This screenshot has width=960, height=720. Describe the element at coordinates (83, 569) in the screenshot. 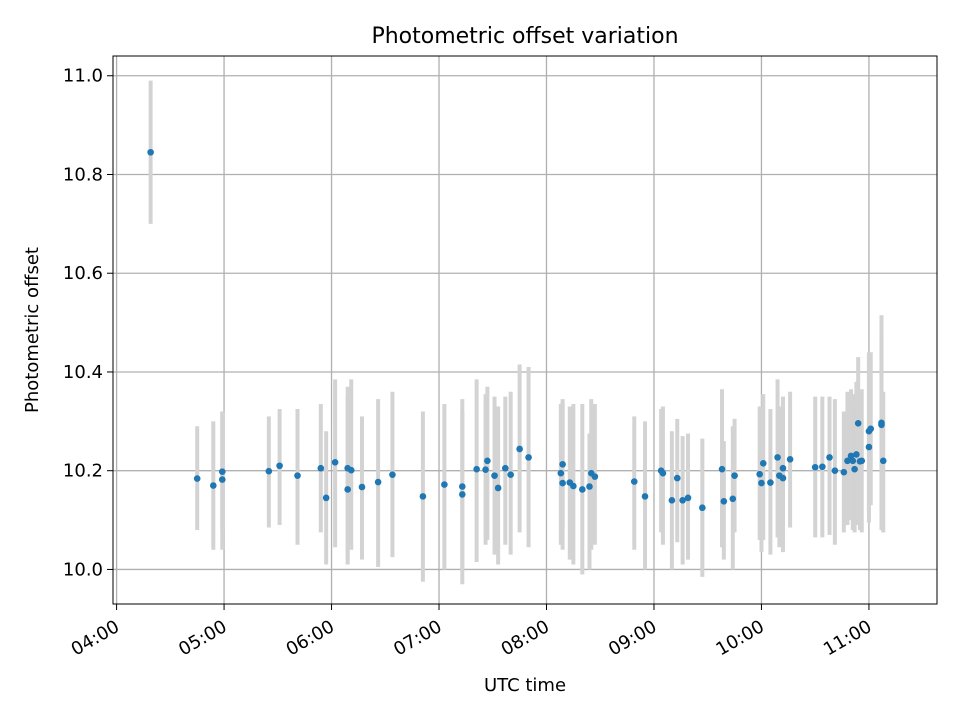

I see `y-tick-label: 10.0` at that location.